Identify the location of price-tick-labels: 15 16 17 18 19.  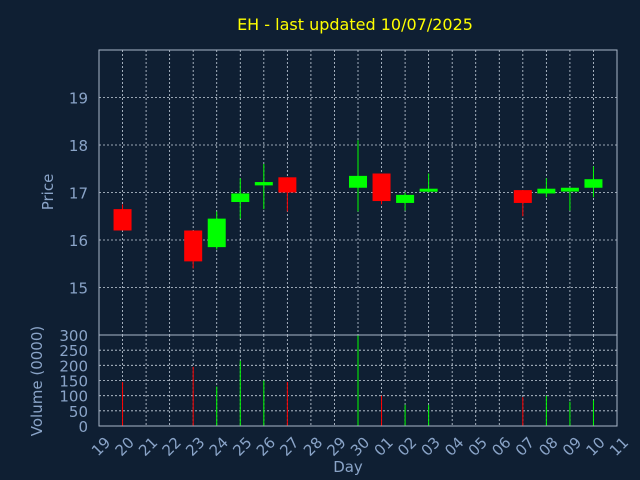
(78, 194).